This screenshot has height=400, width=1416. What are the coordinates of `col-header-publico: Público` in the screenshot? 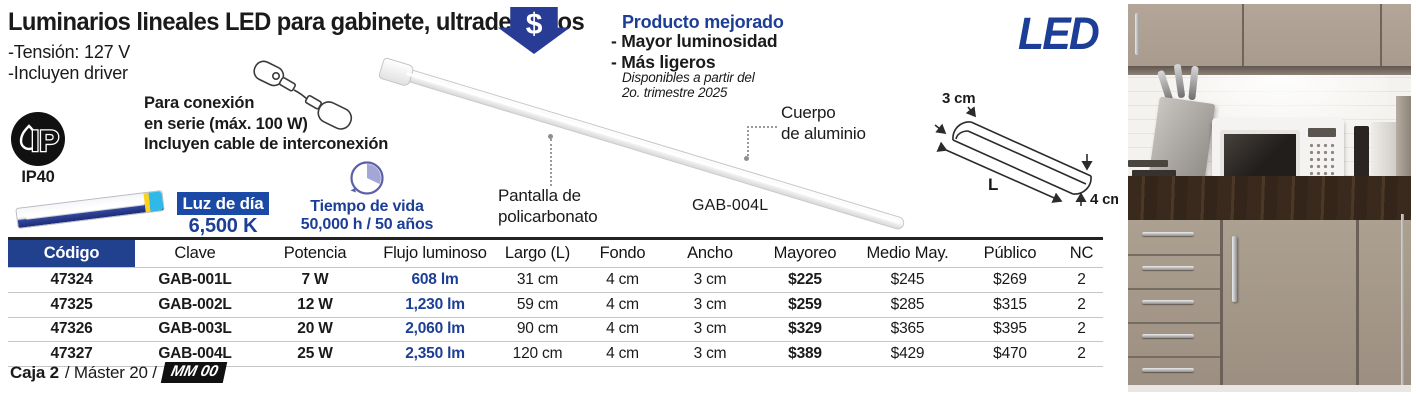 It's located at (1010, 253).